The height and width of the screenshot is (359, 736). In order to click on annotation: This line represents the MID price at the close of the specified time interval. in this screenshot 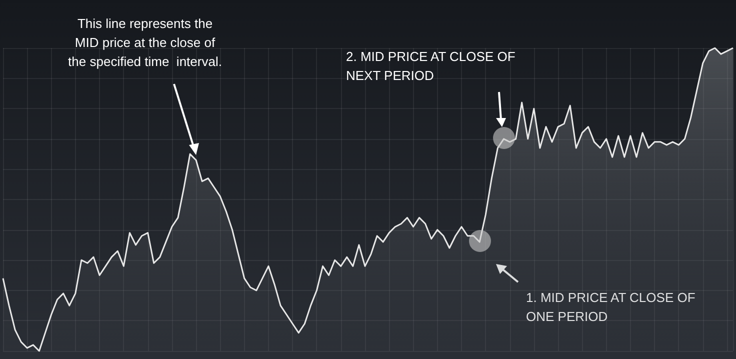, I will do `click(145, 42)`.